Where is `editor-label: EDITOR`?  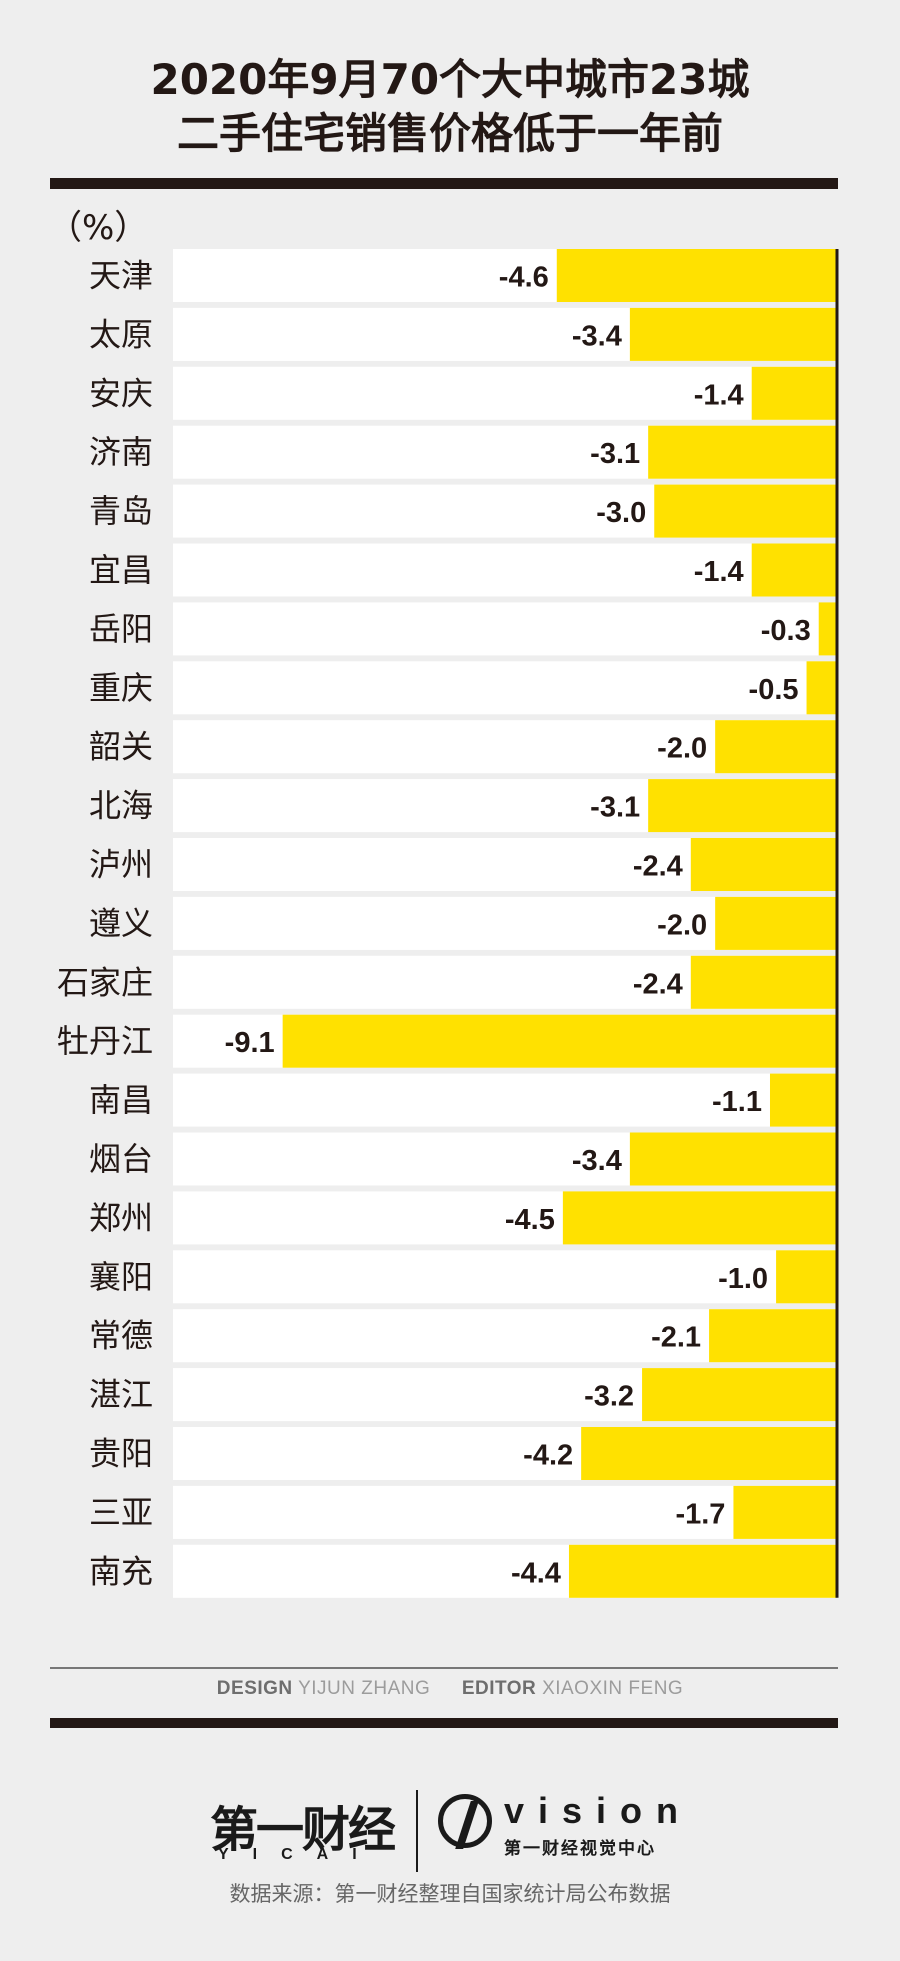
editor-label: EDITOR is located at coordinates (499, 1688).